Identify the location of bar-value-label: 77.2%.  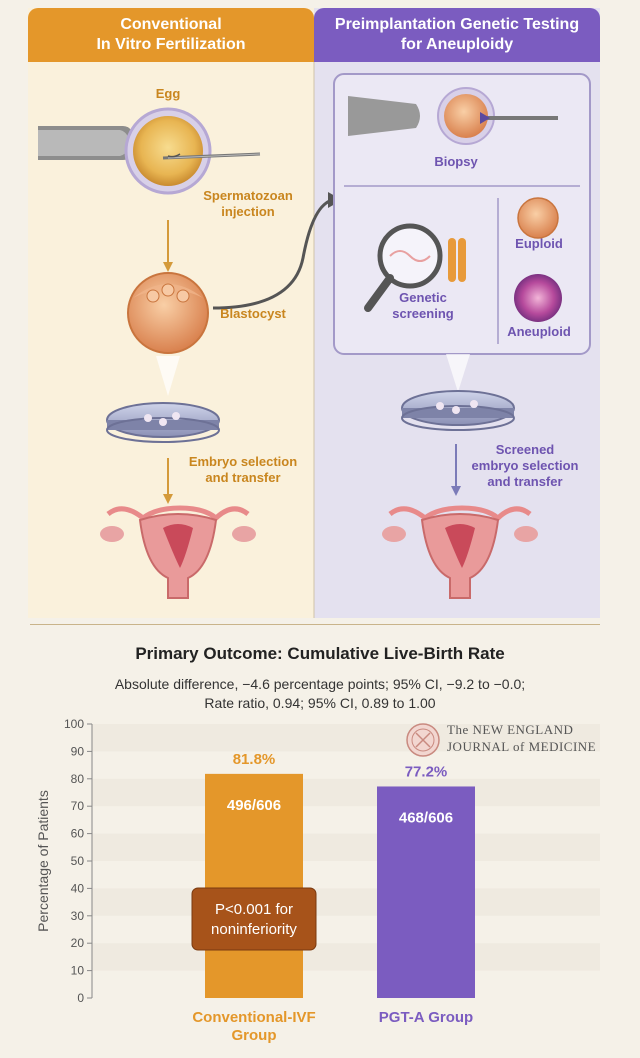
(426, 771).